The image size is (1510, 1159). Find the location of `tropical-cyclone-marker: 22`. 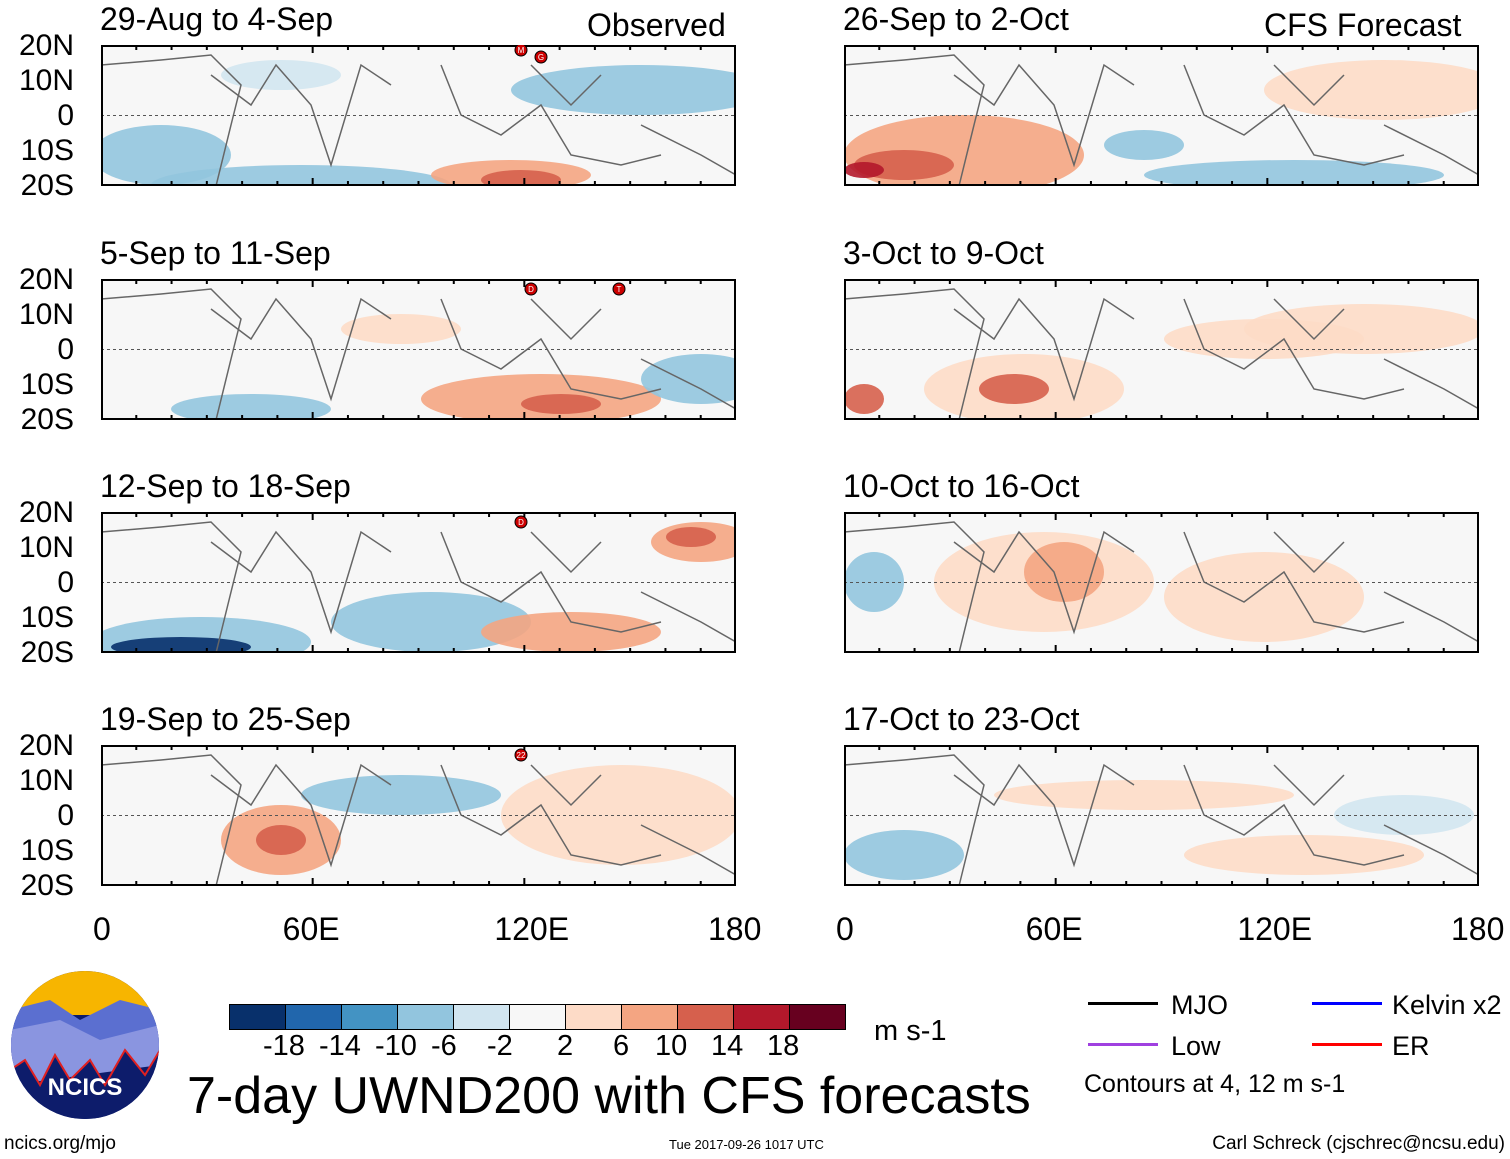

tropical-cyclone-marker: 22 is located at coordinates (521, 755).